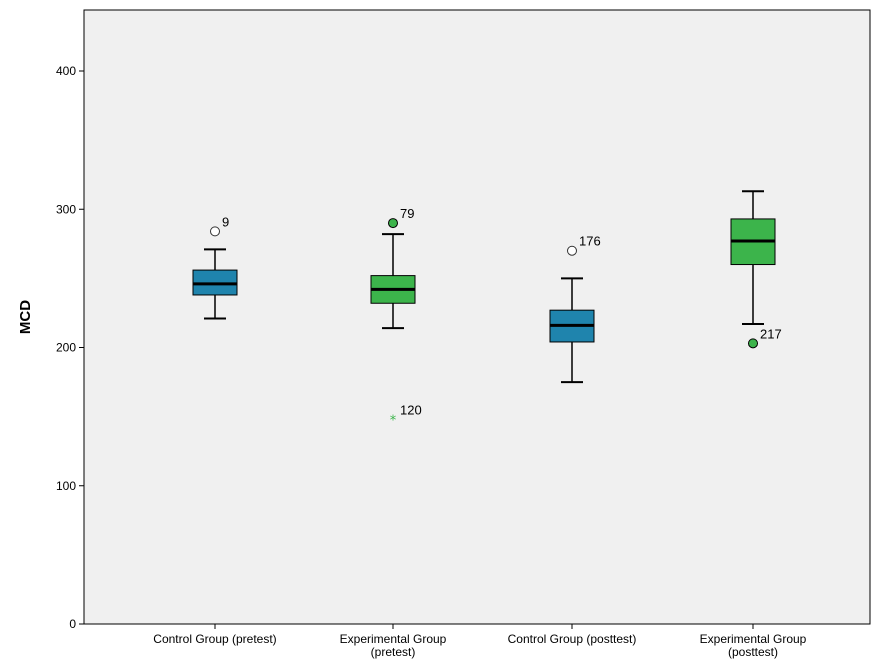 The height and width of the screenshot is (667, 872). I want to click on box-4: 217, so click(756, 269).